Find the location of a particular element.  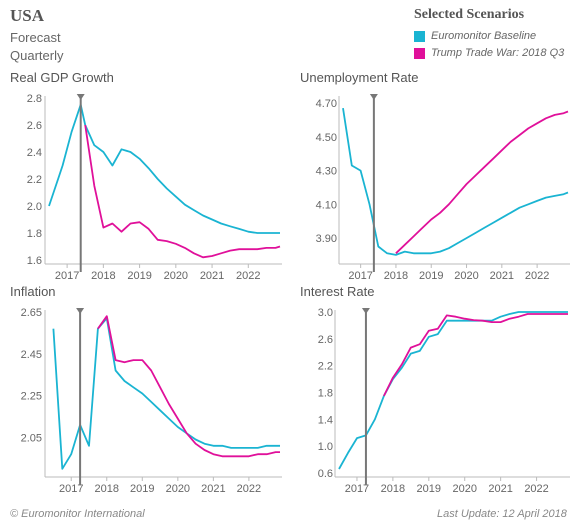

interest-y-tick-label: 2.6 is located at coordinates (325, 340).